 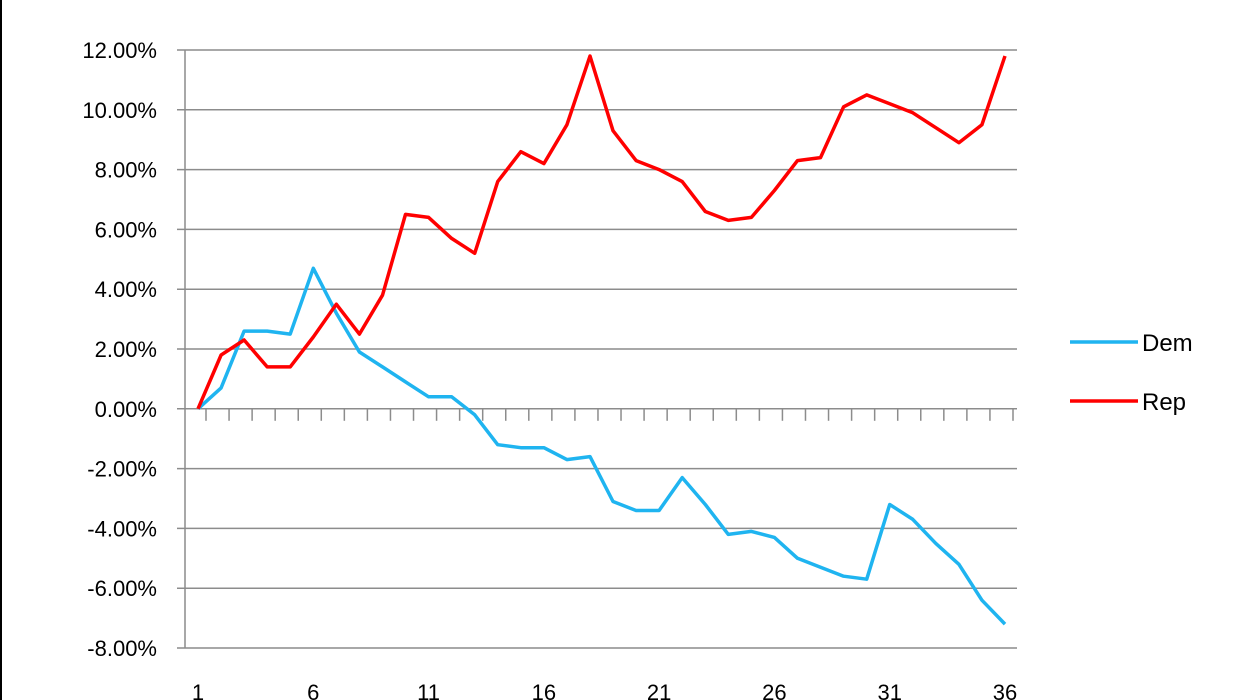 I want to click on x-tick-label: 6, so click(x=313, y=690).